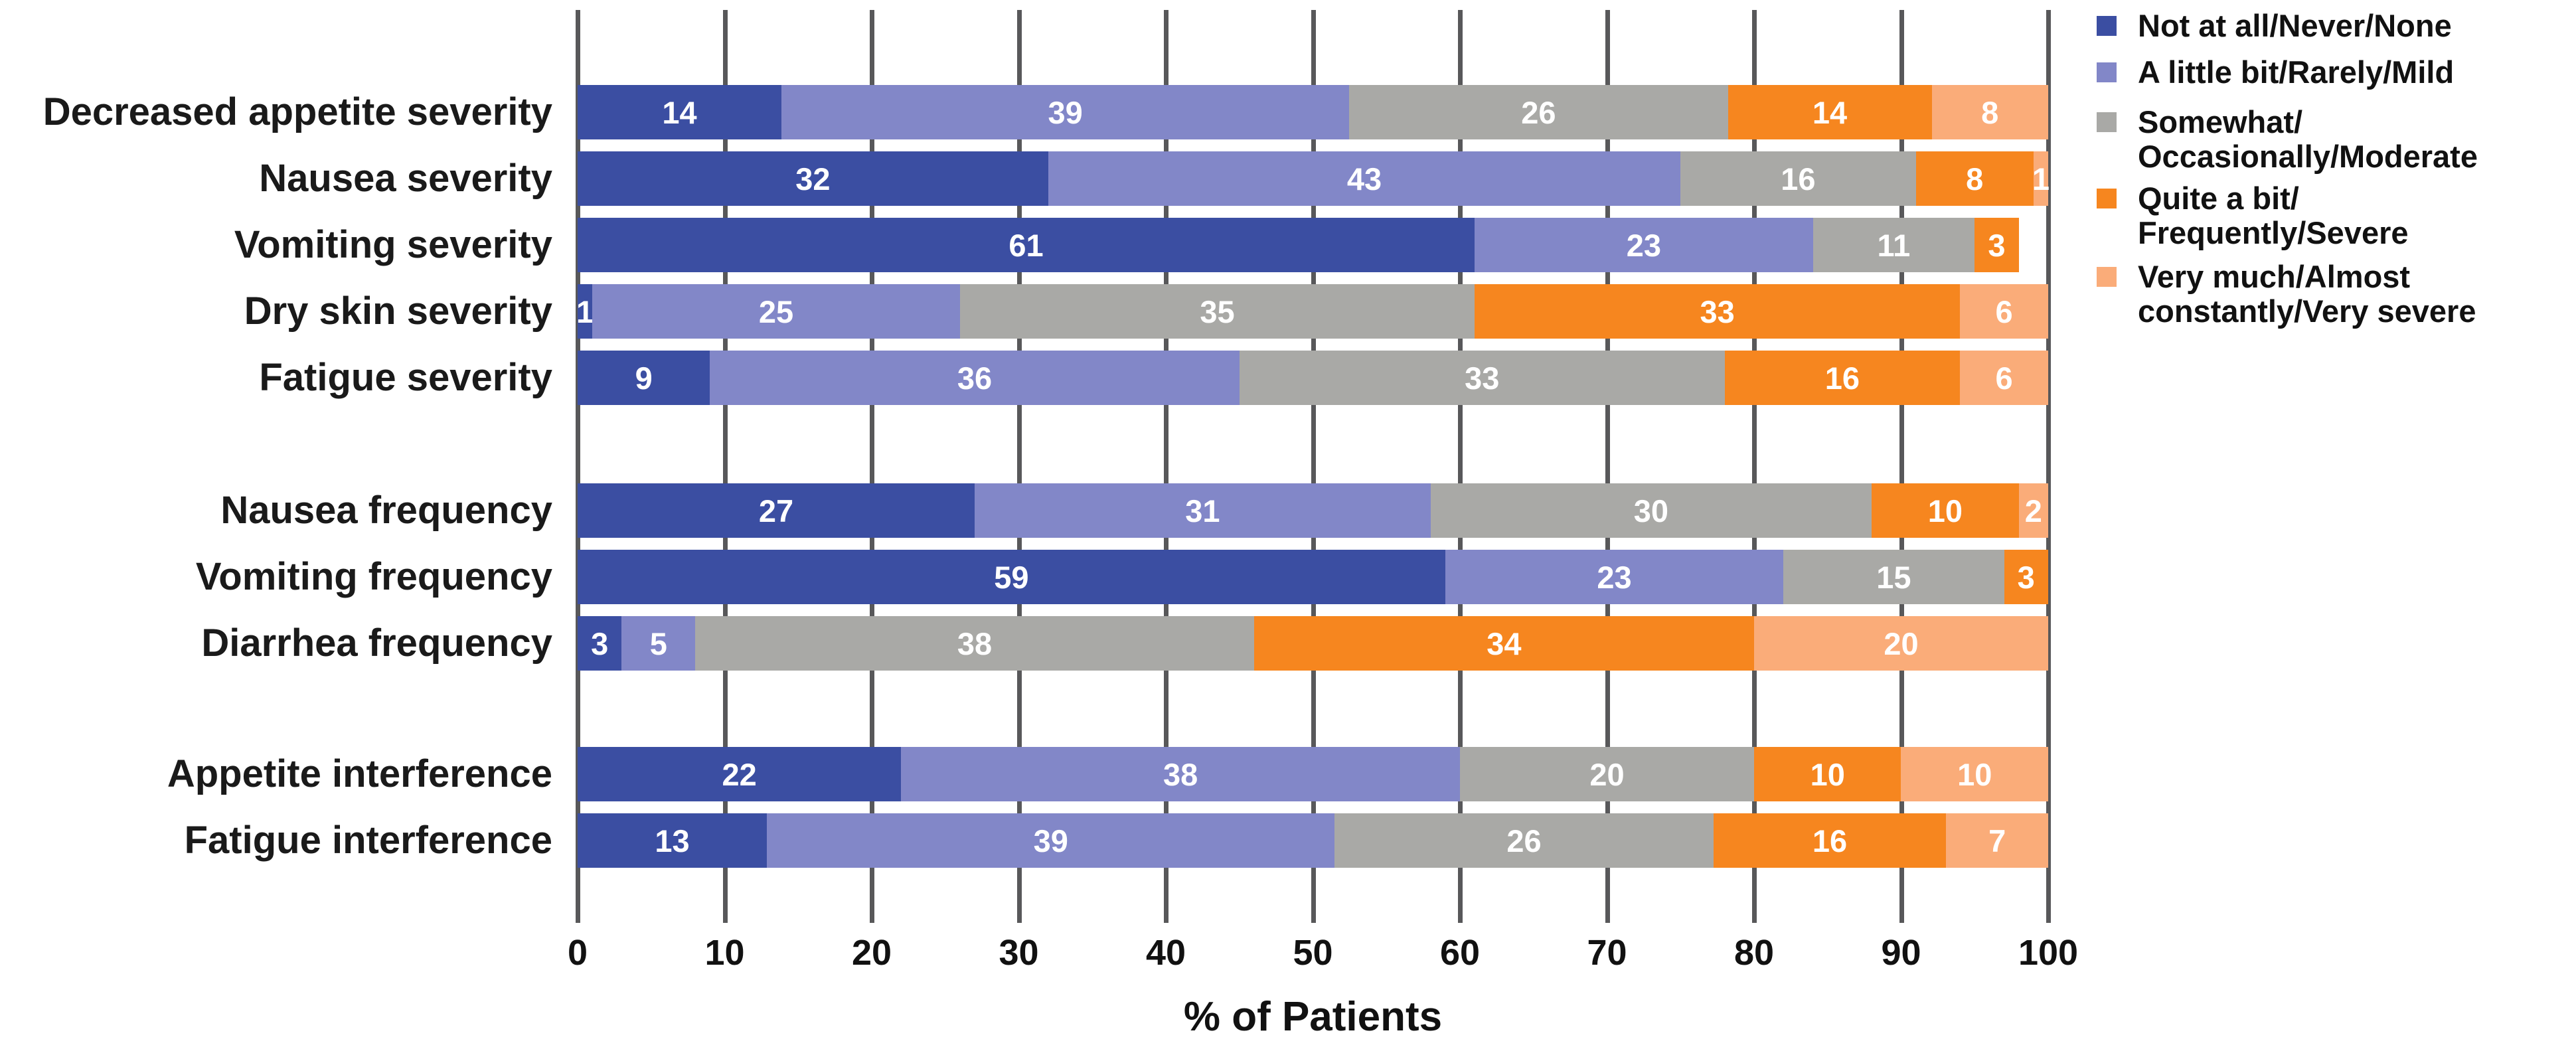  What do you see at coordinates (871, 953) in the screenshot?
I see `x-tick-label: 20` at bounding box center [871, 953].